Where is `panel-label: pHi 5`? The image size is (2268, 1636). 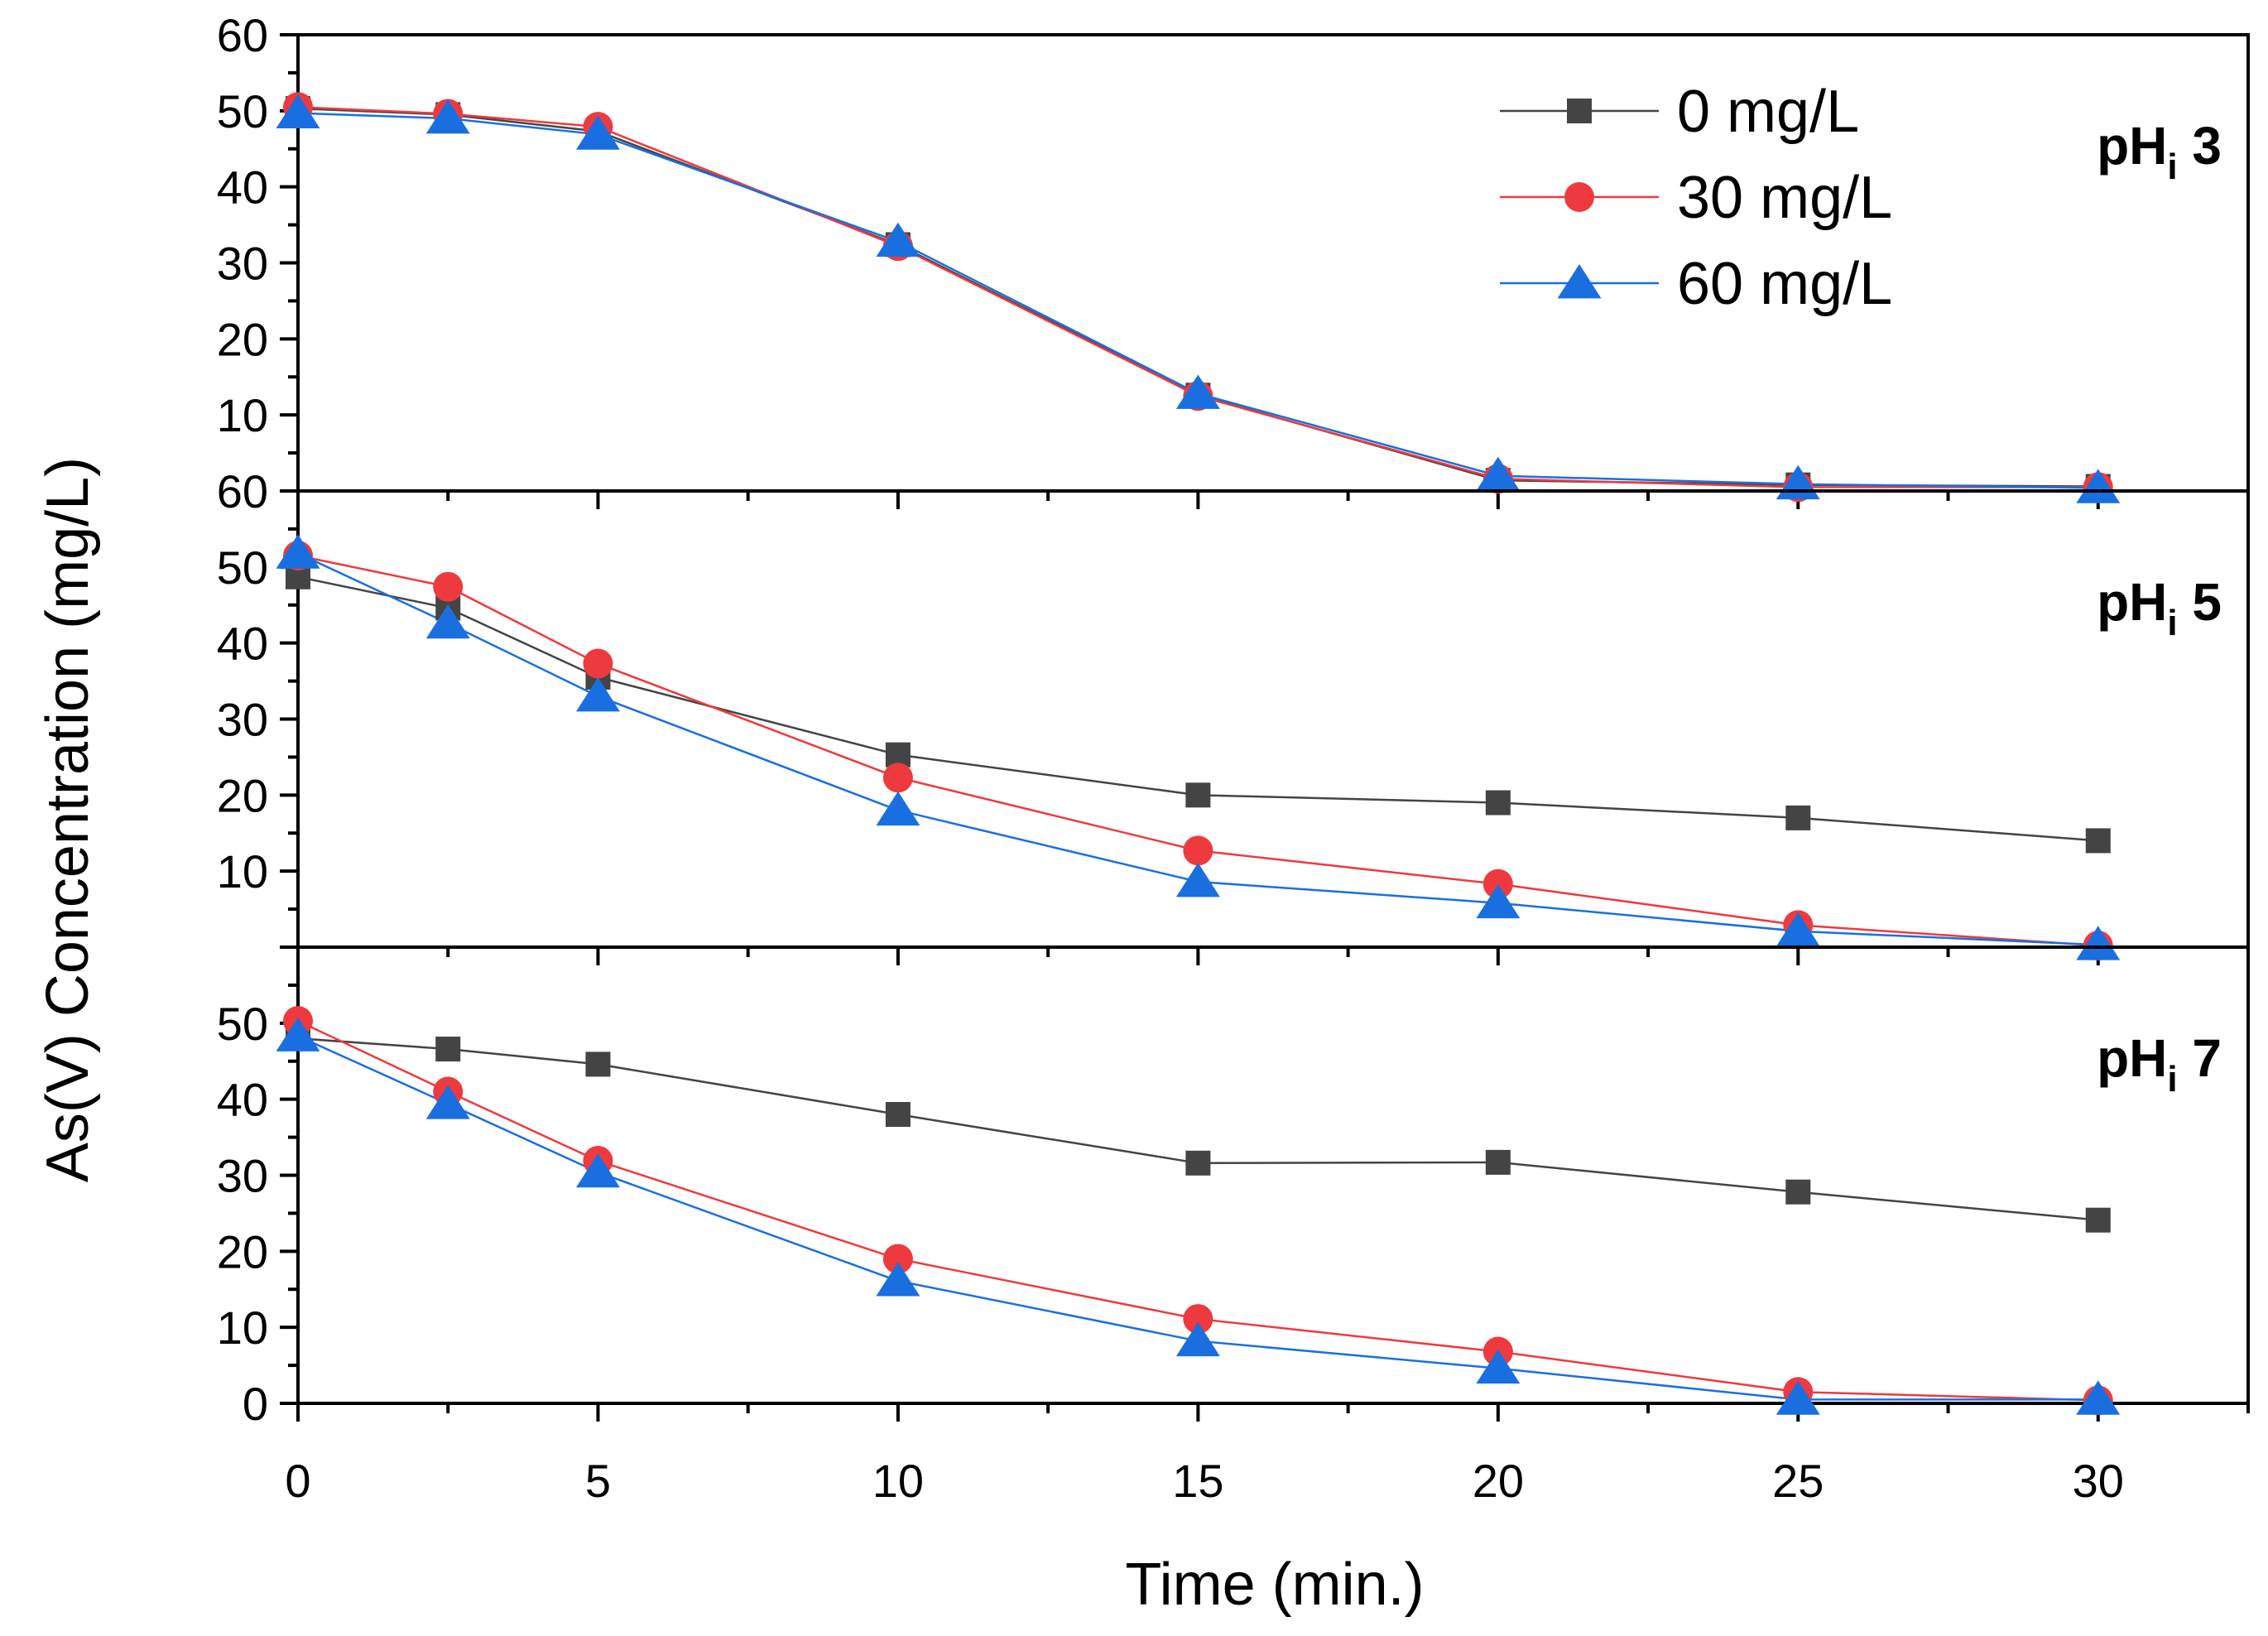 panel-label: pHi 5 is located at coordinates (2159, 607).